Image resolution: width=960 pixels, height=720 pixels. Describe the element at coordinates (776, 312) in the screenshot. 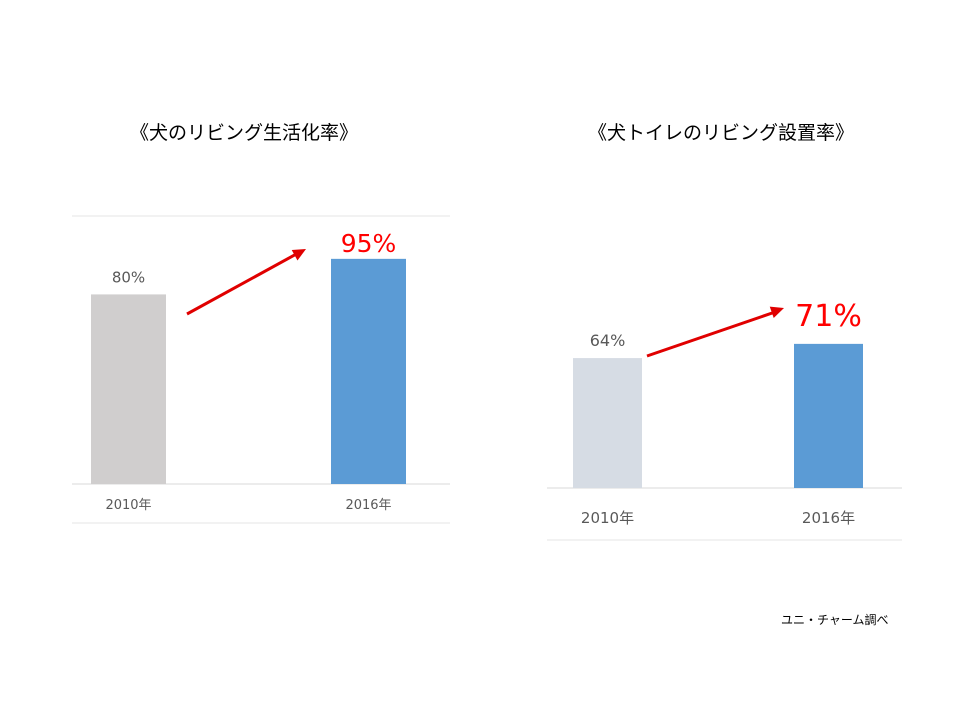

I see `toilet-trend-arrow-head` at that location.